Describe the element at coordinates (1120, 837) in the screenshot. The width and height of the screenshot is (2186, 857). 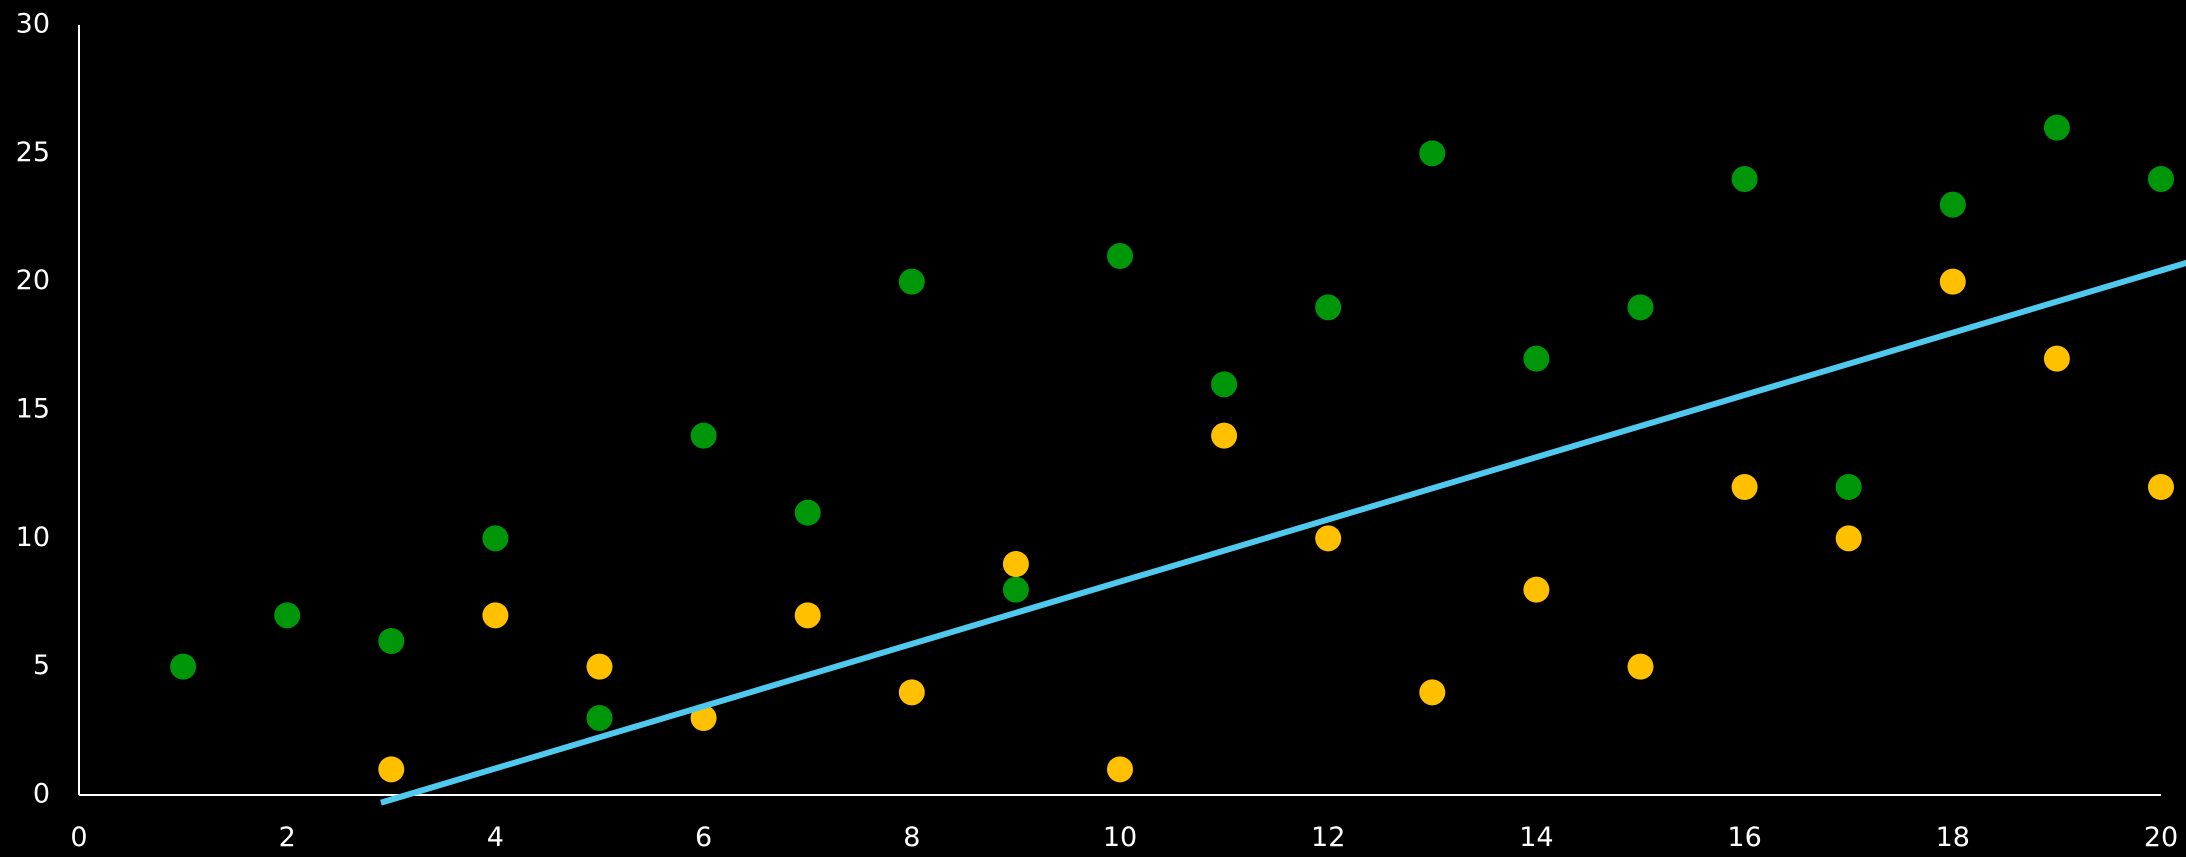
I see `x-tick-label: 10` at that location.